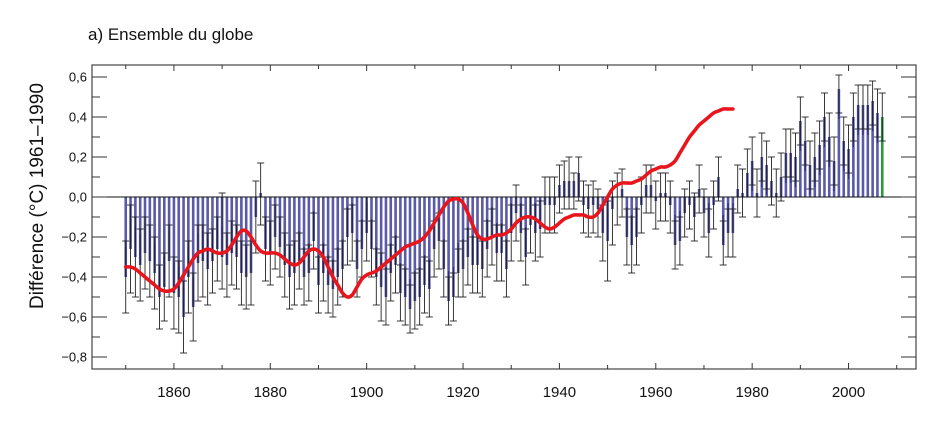 The image size is (941, 428). I want to click on error-bar-1973, so click(718, 179).